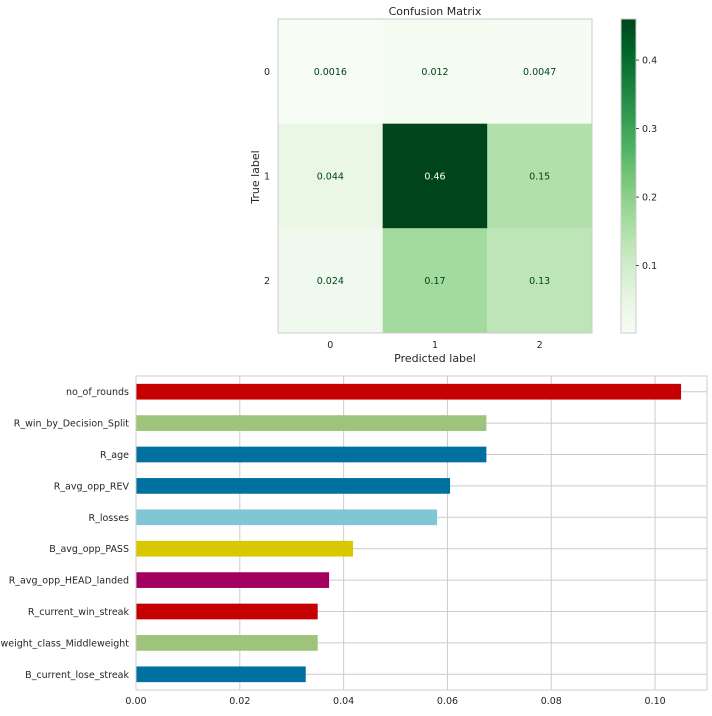 Image resolution: width=712 pixels, height=716 pixels. What do you see at coordinates (135, 701) in the screenshot?
I see `bar-x-tick-label: 0.00` at bounding box center [135, 701].